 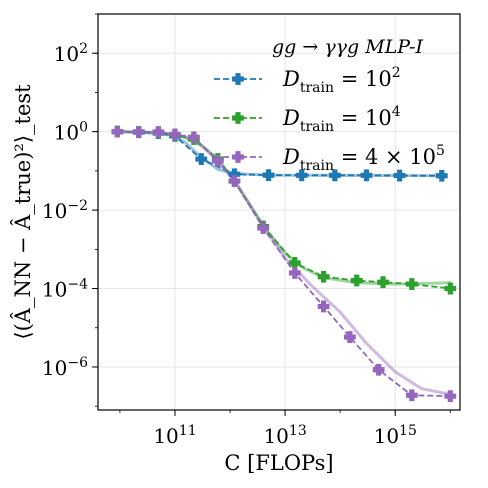 I want to click on y-ticks: 10⁻⁶ 10⁻⁴ 10⁻² 10⁰ 10², so click(x=70, y=210).